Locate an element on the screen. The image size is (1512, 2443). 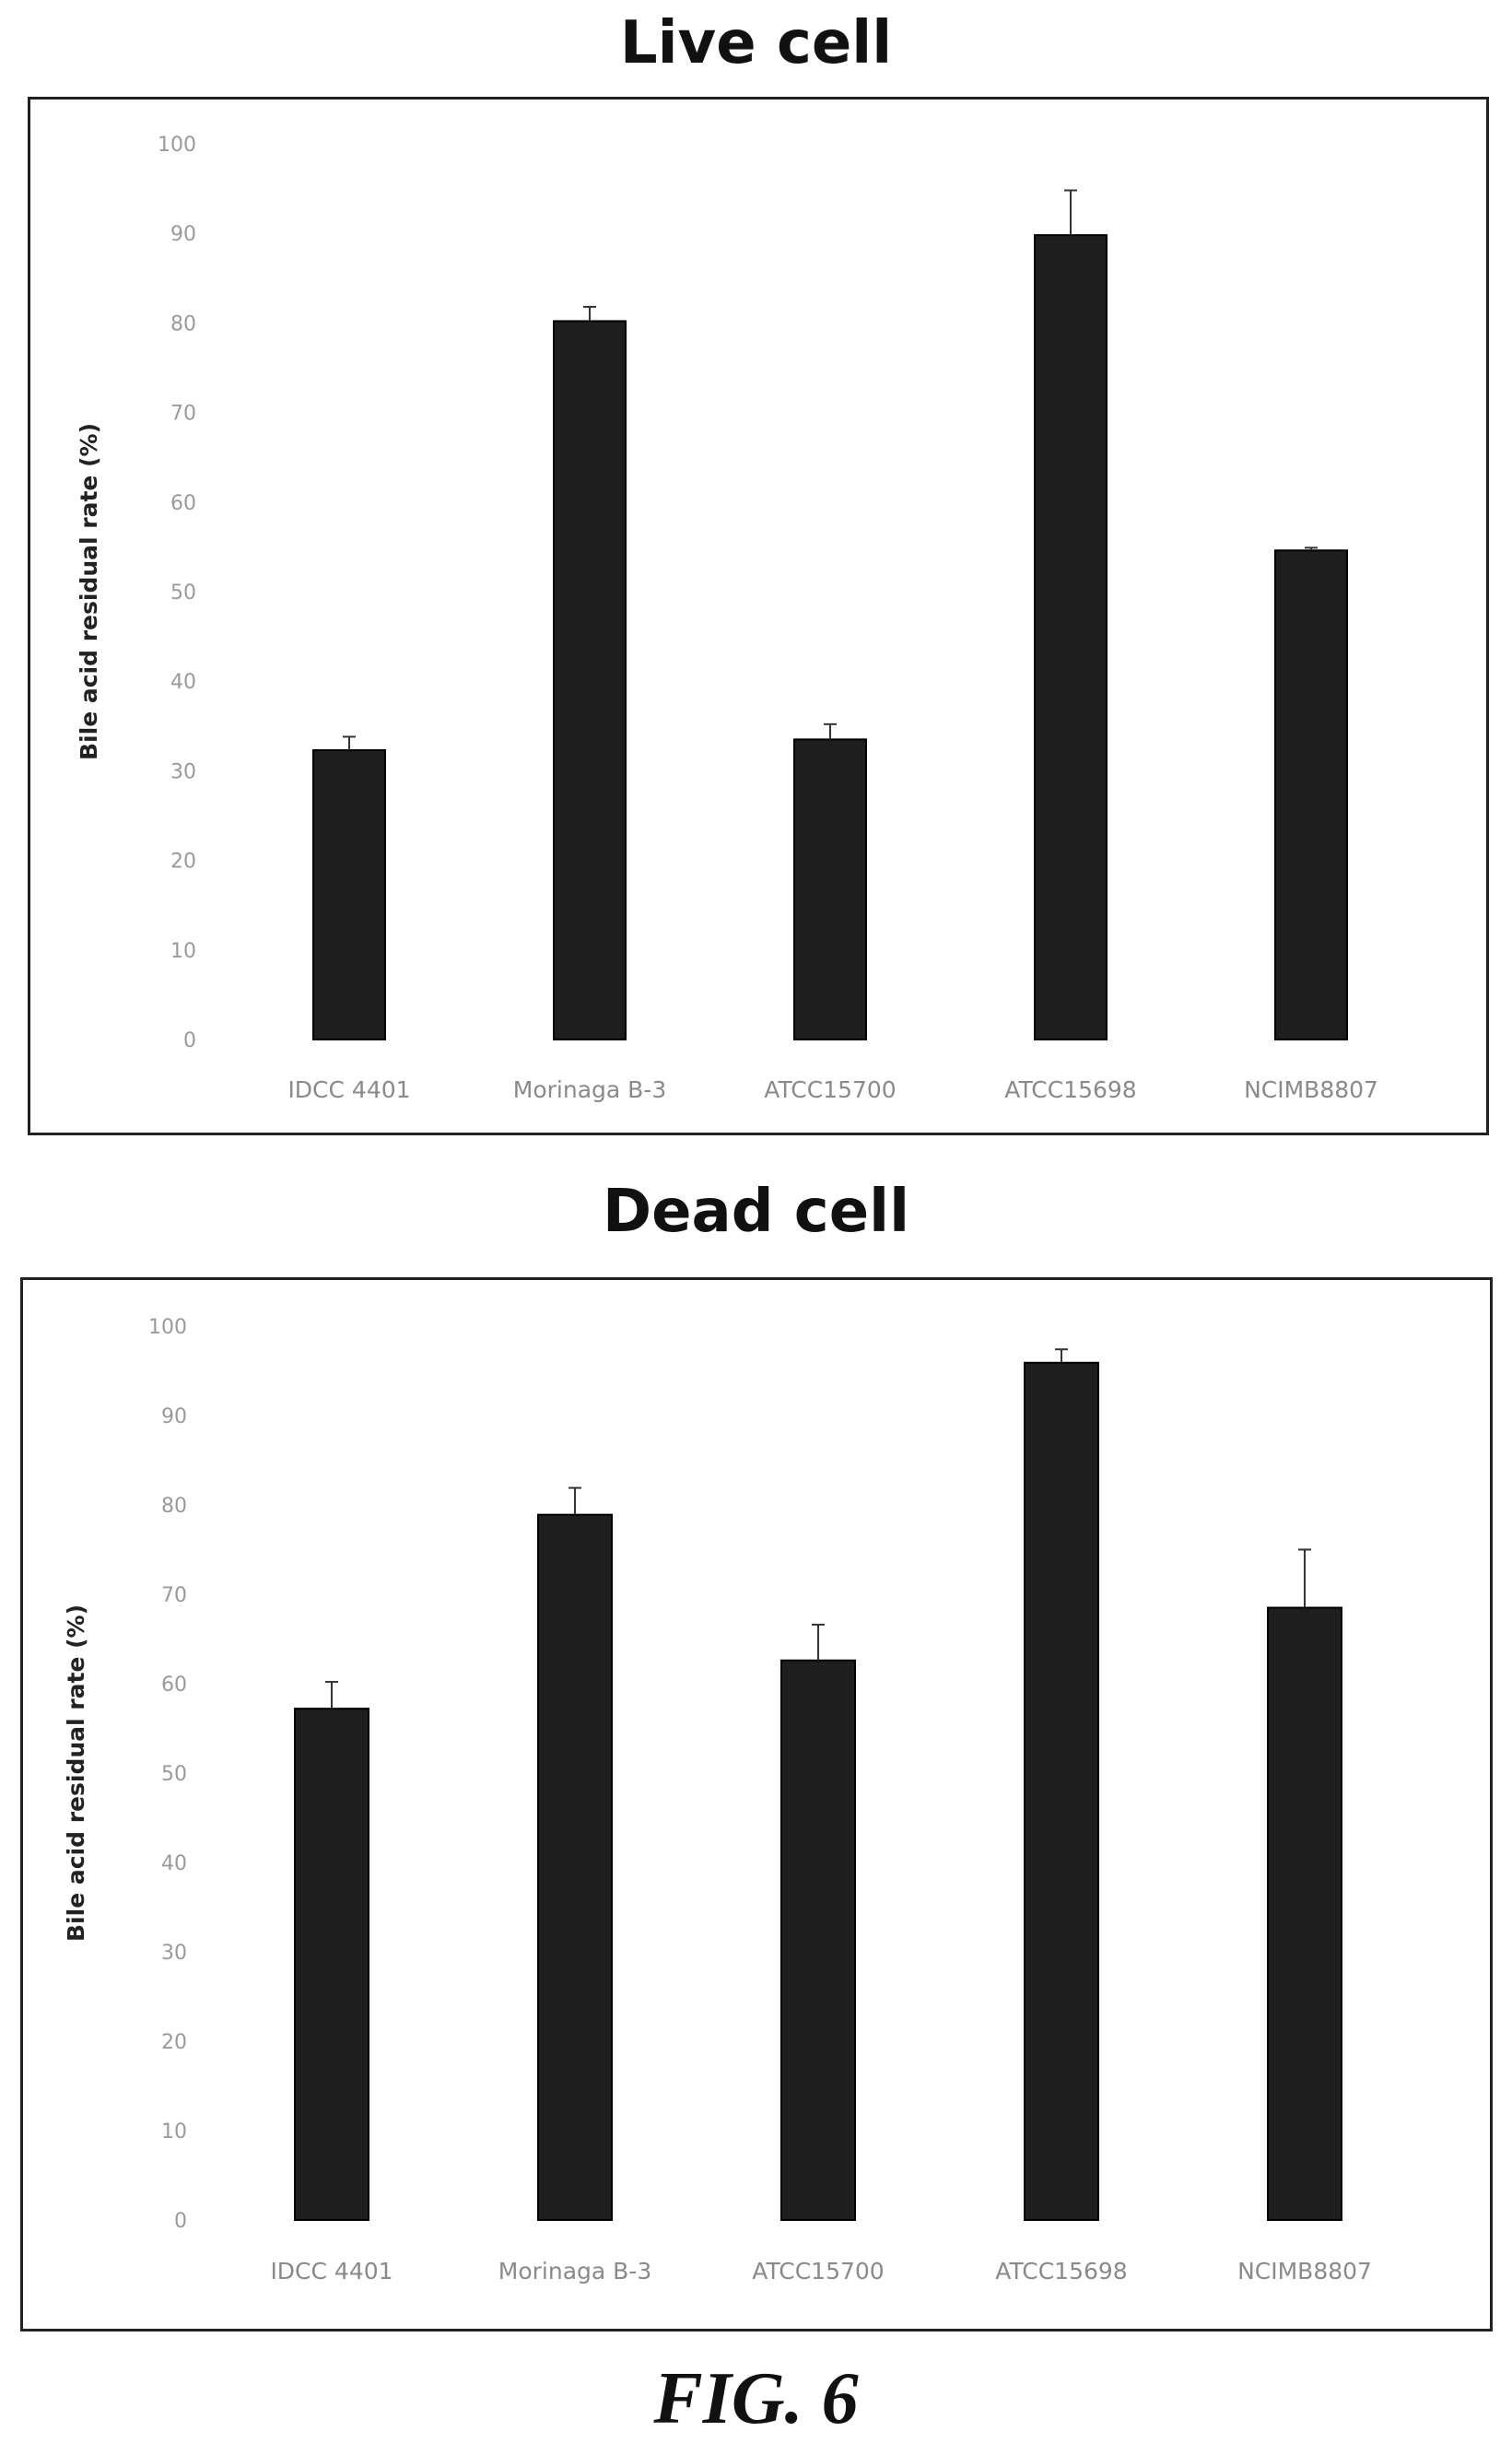
figure-label: FIG. 6 is located at coordinates (756, 2399).